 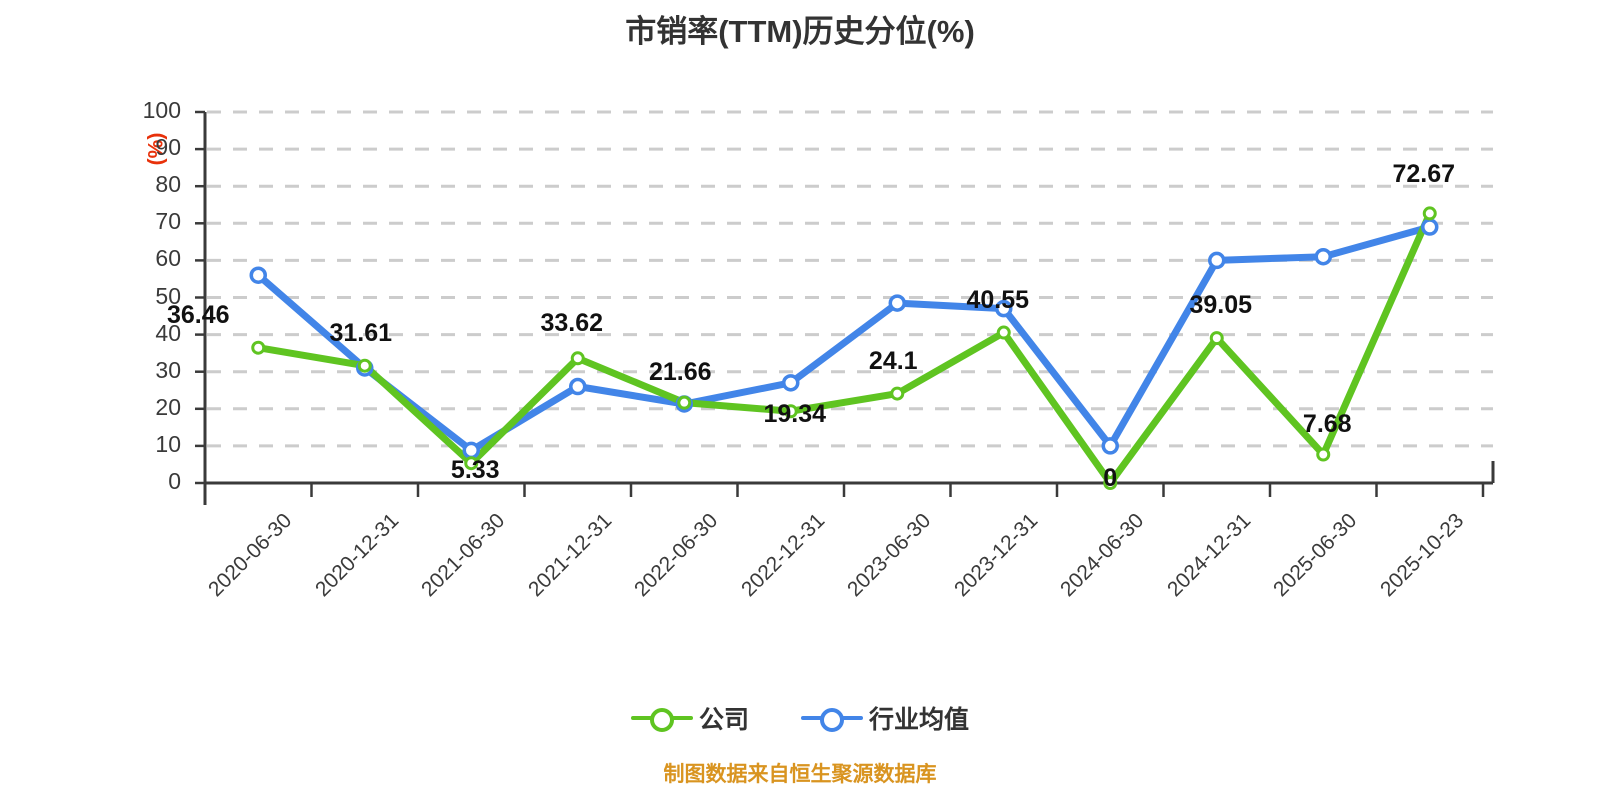 What do you see at coordinates (1327, 423) in the screenshot?
I see `data-point-label: 7.68` at bounding box center [1327, 423].